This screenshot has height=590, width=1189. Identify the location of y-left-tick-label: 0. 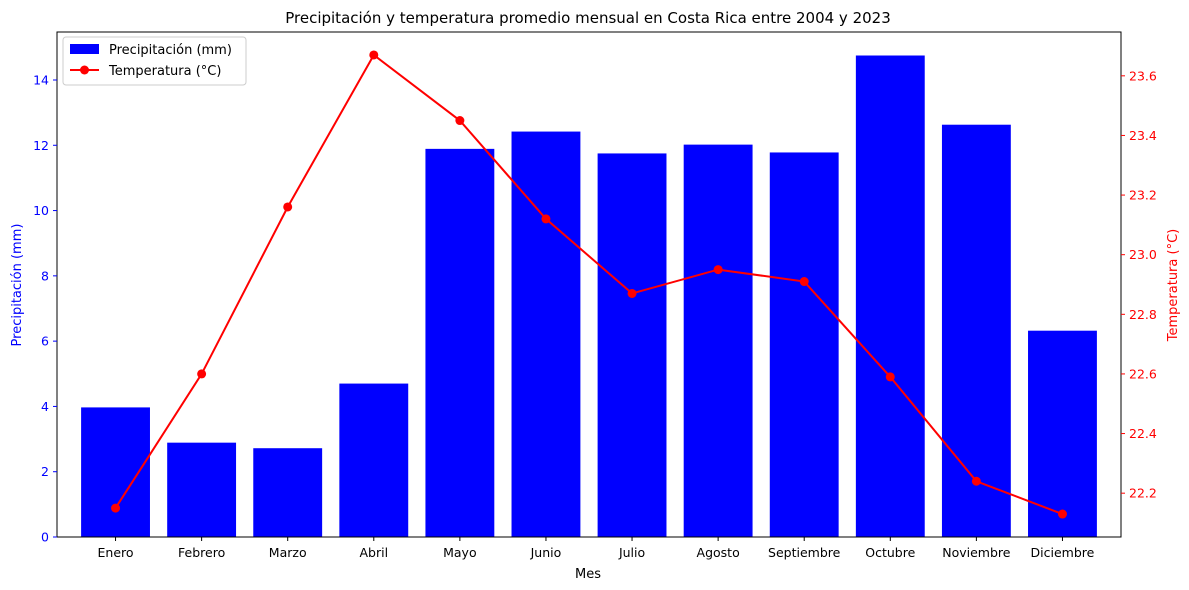
(45, 537).